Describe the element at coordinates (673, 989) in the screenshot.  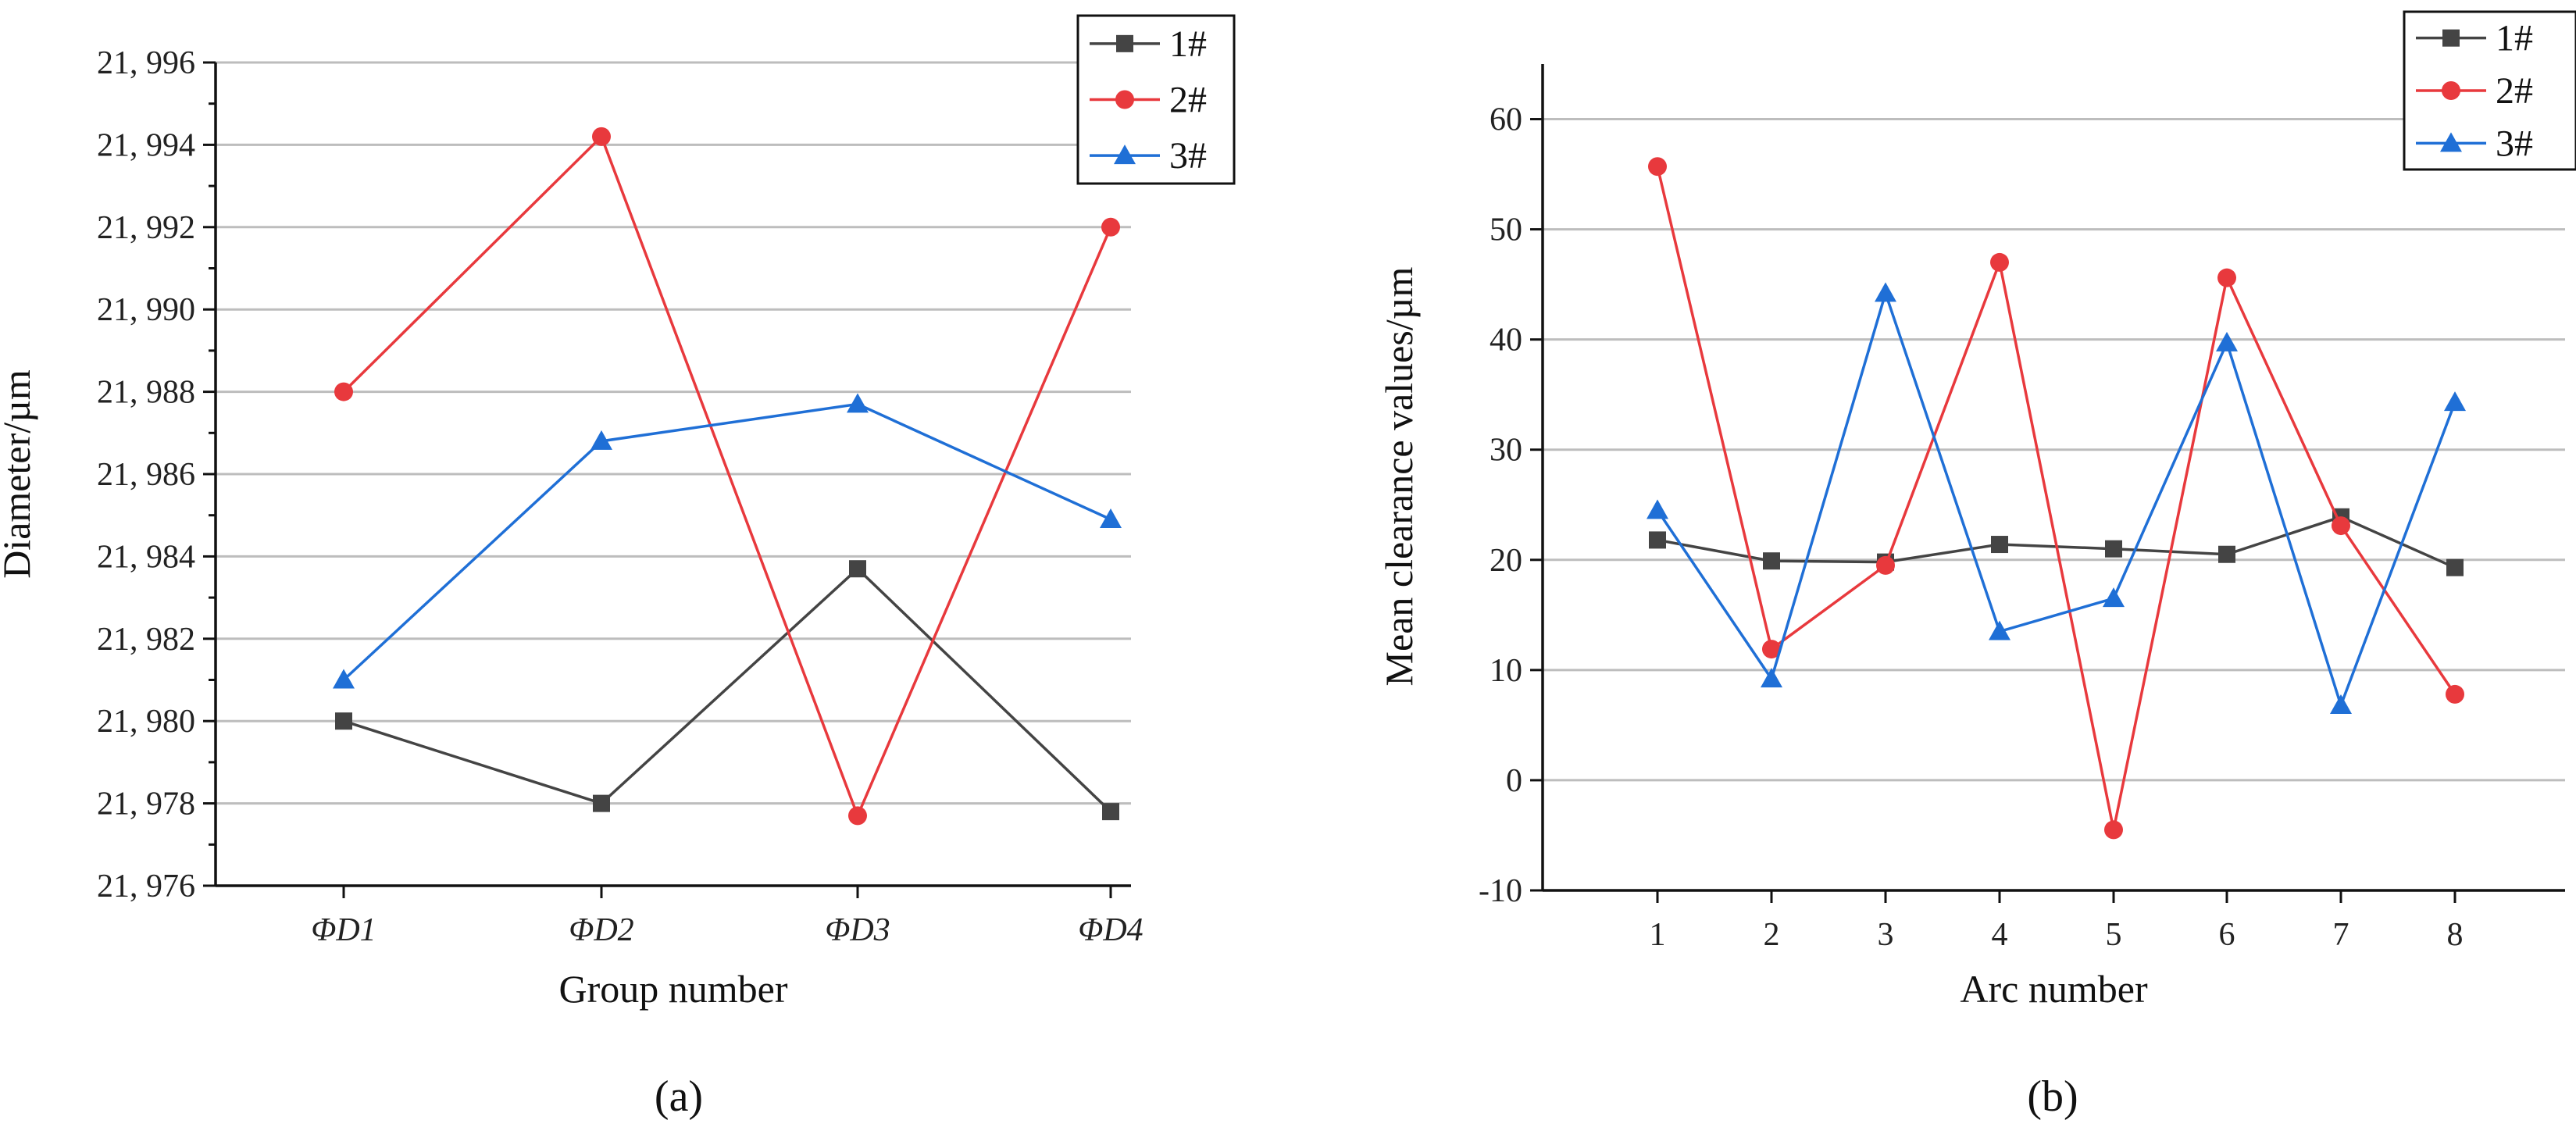
I see `x-axis-title: Group number` at that location.